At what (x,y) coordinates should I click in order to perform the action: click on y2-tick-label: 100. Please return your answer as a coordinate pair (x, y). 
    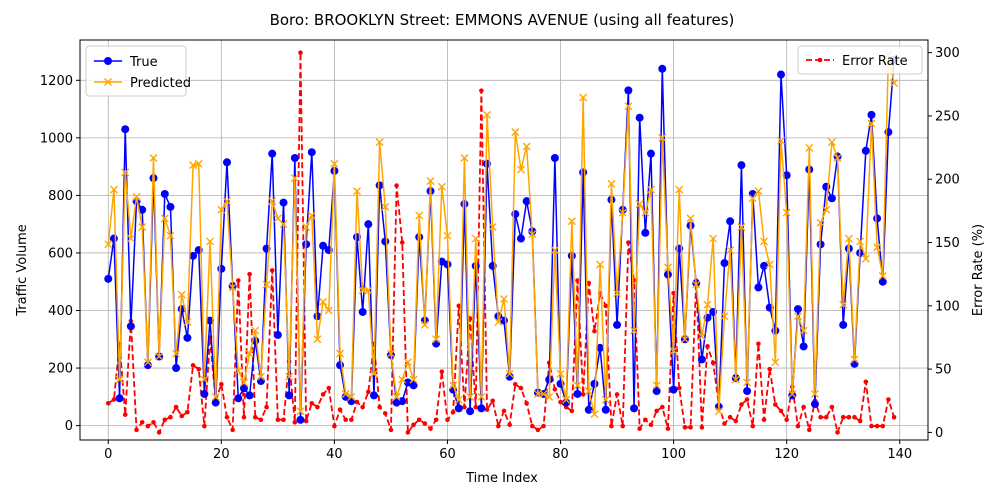
    Looking at the image, I should click on (947, 306).